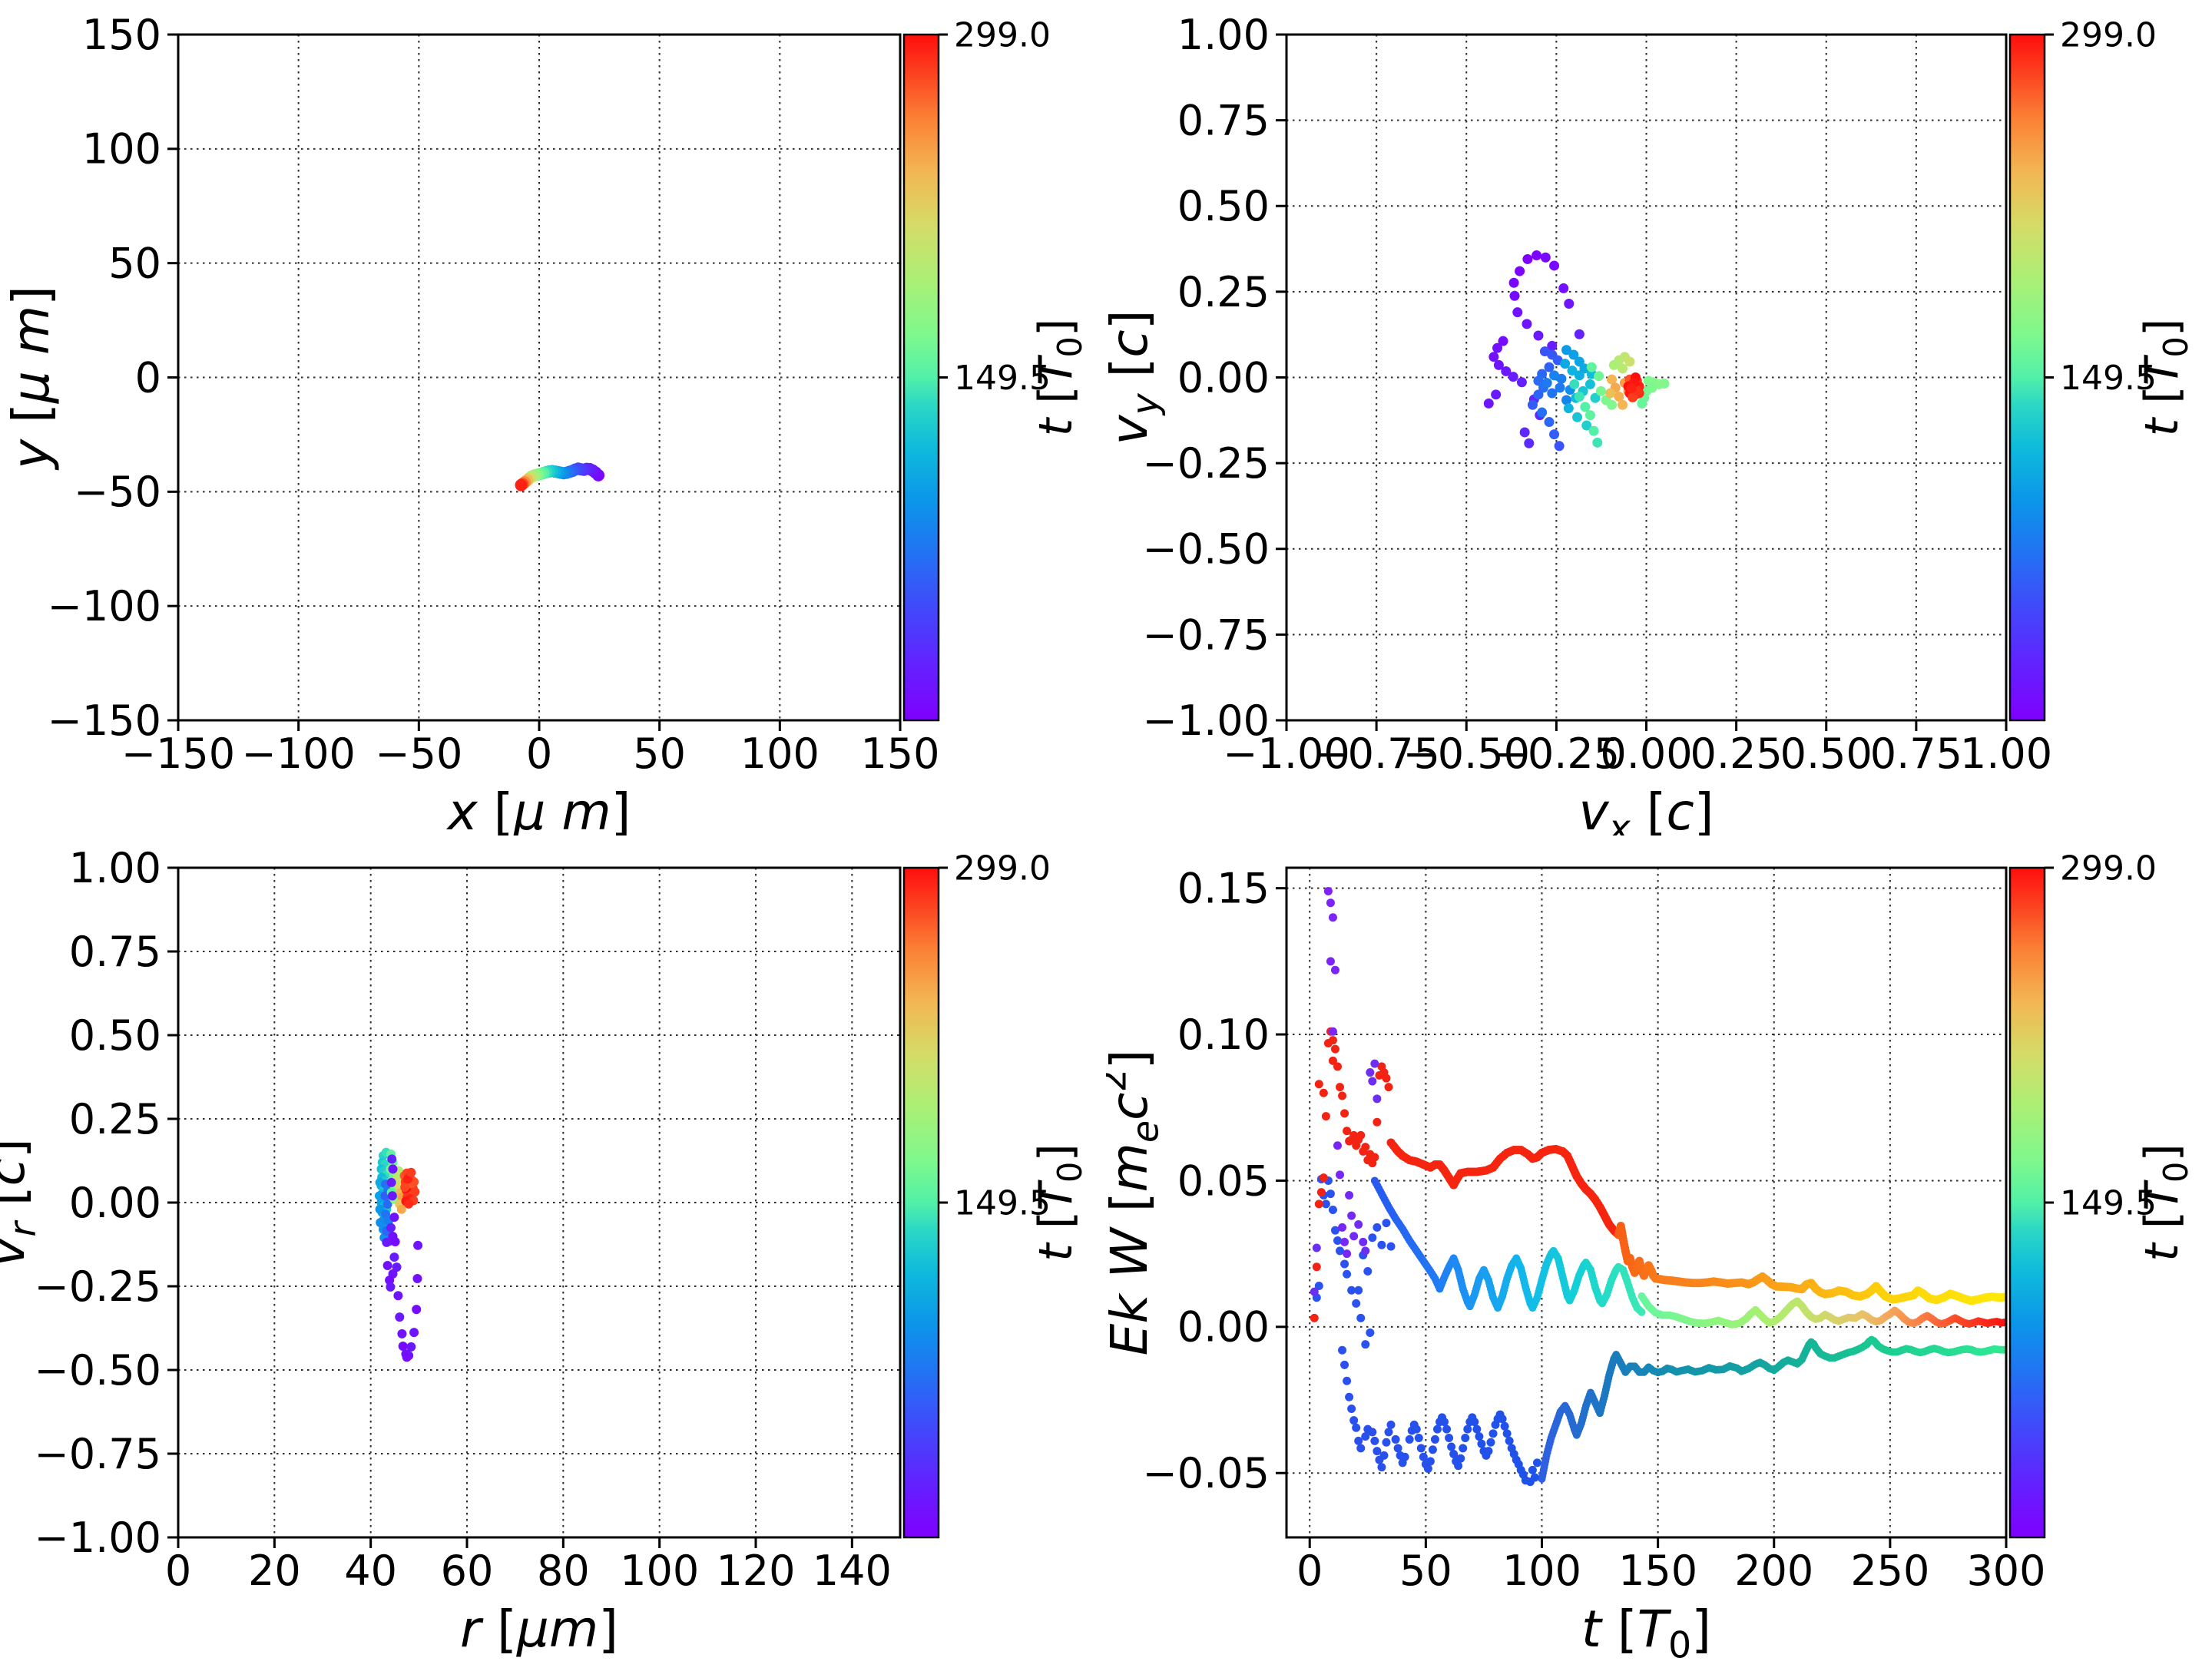 This screenshot has height=1671, width=2212. Describe the element at coordinates (561, 809) in the screenshot. I see `label-seg: μ m` at that location.